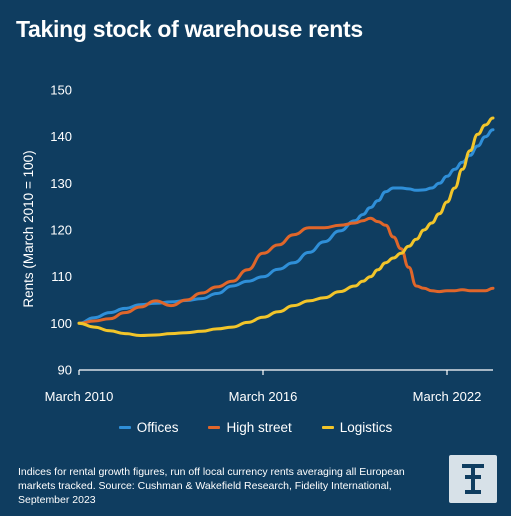 This screenshot has width=511, height=516. Describe the element at coordinates (28, 228) in the screenshot. I see `y-axis-label: Rents (March 2010 = 100)` at that location.